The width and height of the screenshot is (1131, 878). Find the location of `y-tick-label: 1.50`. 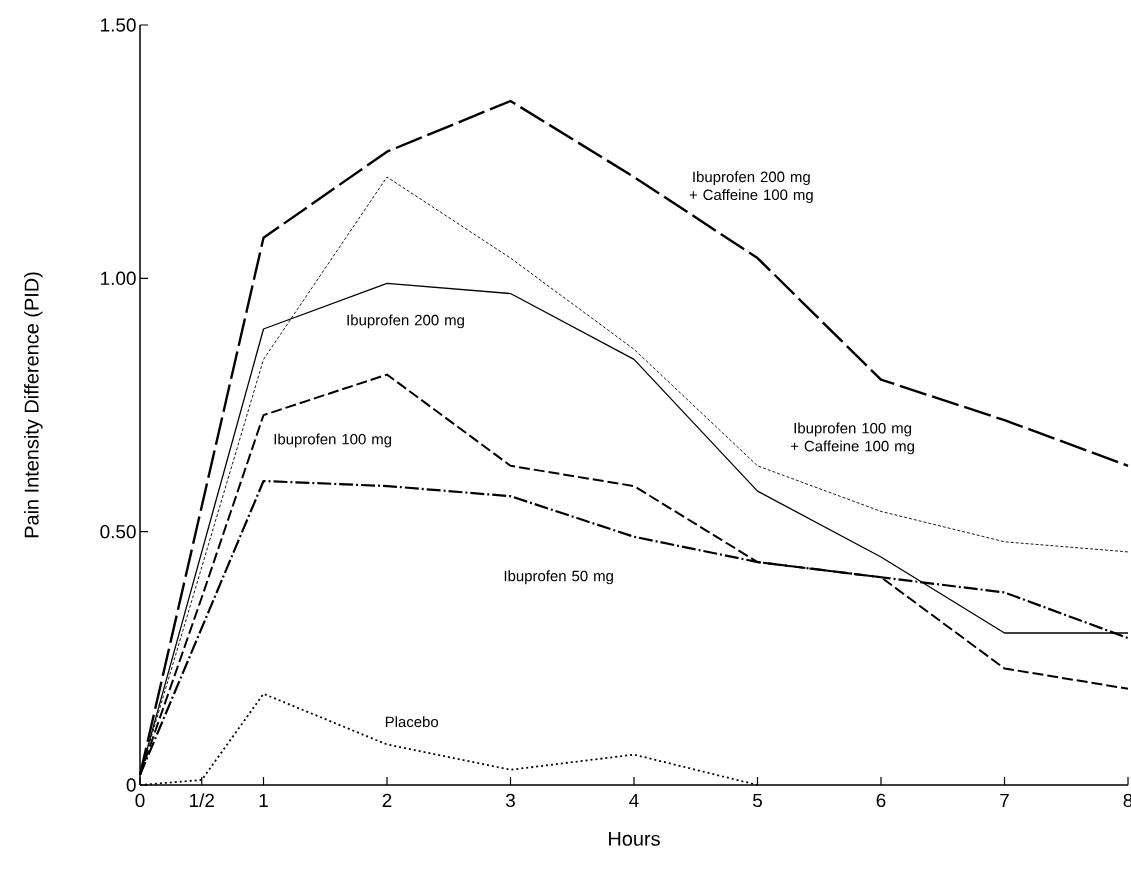

y-tick-label: 1.50 is located at coordinates (118, 25).